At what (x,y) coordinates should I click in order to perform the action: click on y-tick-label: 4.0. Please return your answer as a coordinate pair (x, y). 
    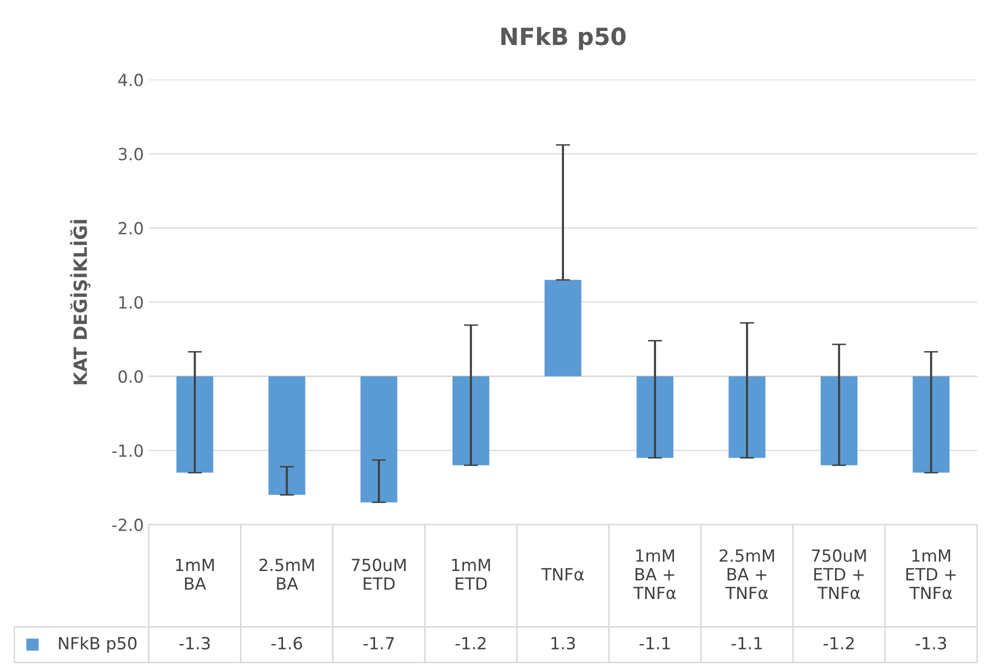
    Looking at the image, I should click on (130, 80).